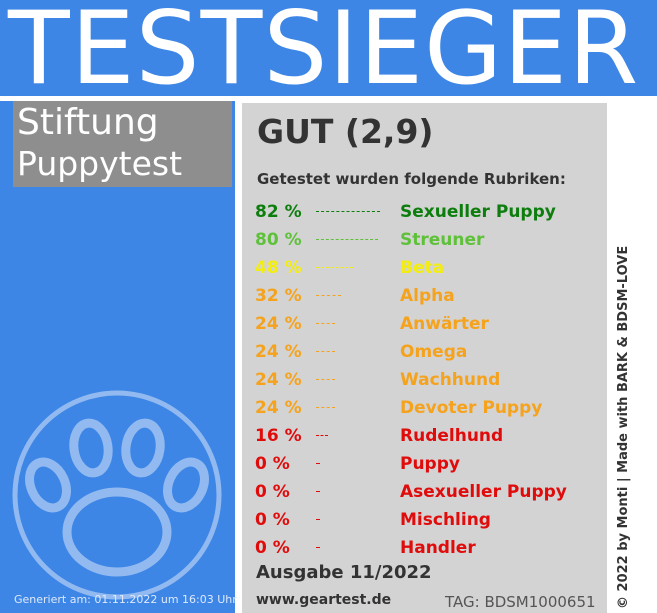  Describe the element at coordinates (278, 436) in the screenshot. I see `category-percent: 16 %` at that location.